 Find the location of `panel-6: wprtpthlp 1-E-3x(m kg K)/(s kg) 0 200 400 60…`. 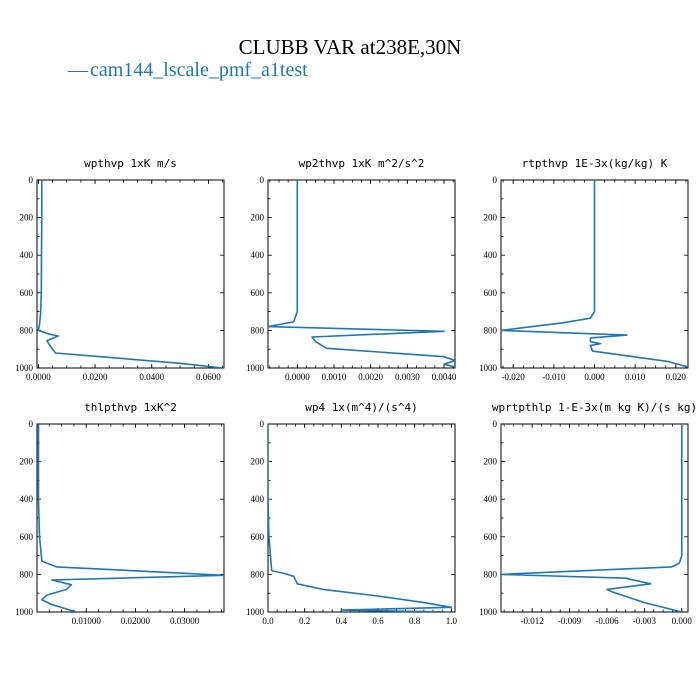

panel-6: wprtpthlp 1-E-3x(m kg K)/(s kg) 0 200 400 60… is located at coordinates (588, 513).